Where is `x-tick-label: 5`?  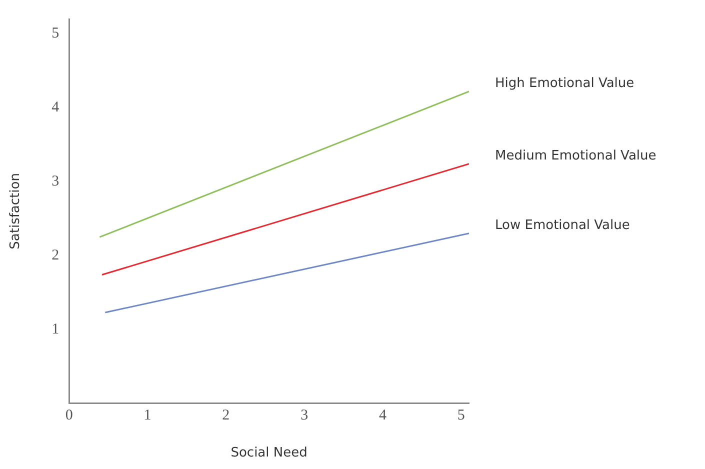 x-tick-label: 5 is located at coordinates (461, 415).